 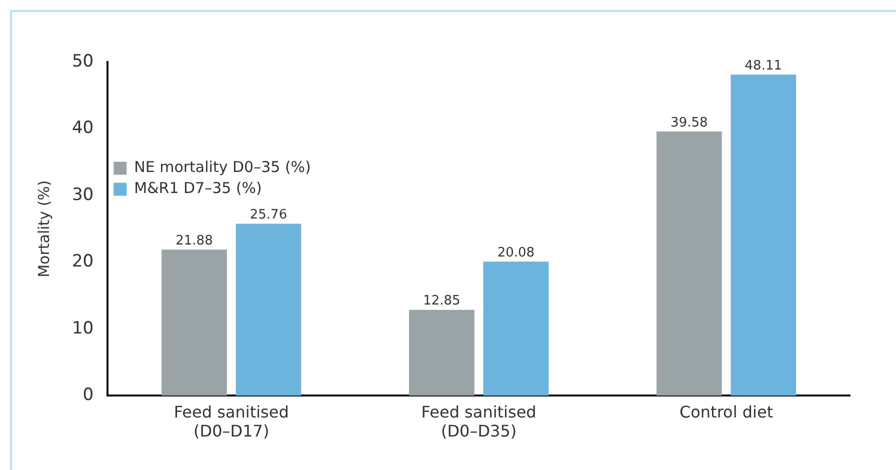 What do you see at coordinates (83, 262) in the screenshot?
I see `y-tick-label: 20` at bounding box center [83, 262].